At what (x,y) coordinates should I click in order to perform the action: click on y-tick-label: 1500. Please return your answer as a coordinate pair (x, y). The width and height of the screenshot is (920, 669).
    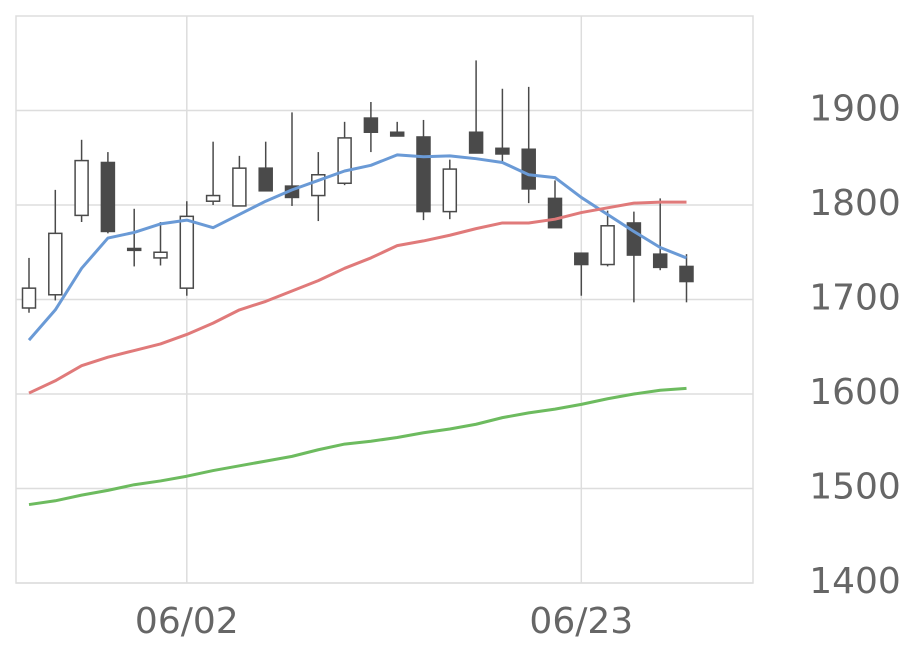
    Looking at the image, I should click on (855, 487).